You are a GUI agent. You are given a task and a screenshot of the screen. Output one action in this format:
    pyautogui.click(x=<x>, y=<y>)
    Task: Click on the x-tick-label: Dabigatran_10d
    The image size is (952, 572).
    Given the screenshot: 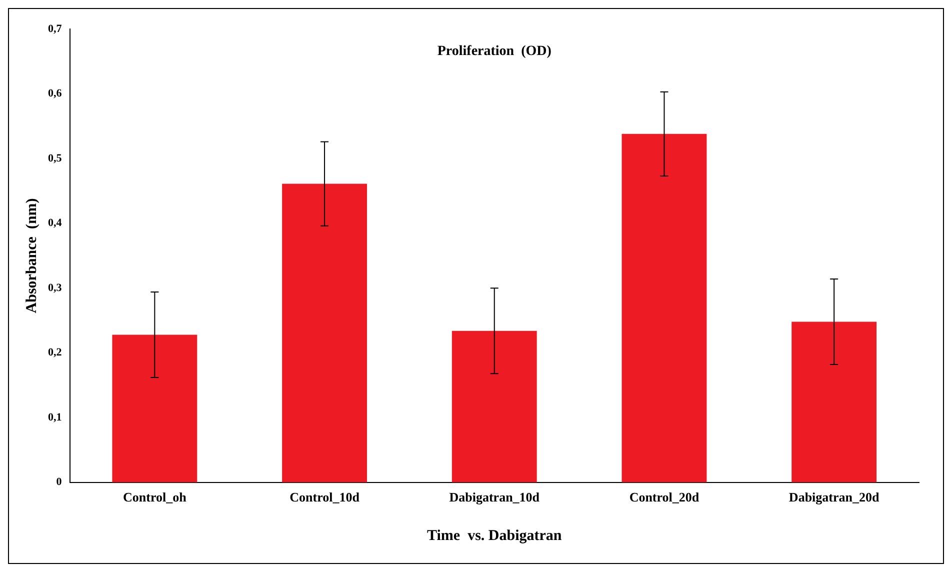 What is the action you would take?
    pyautogui.click(x=494, y=497)
    